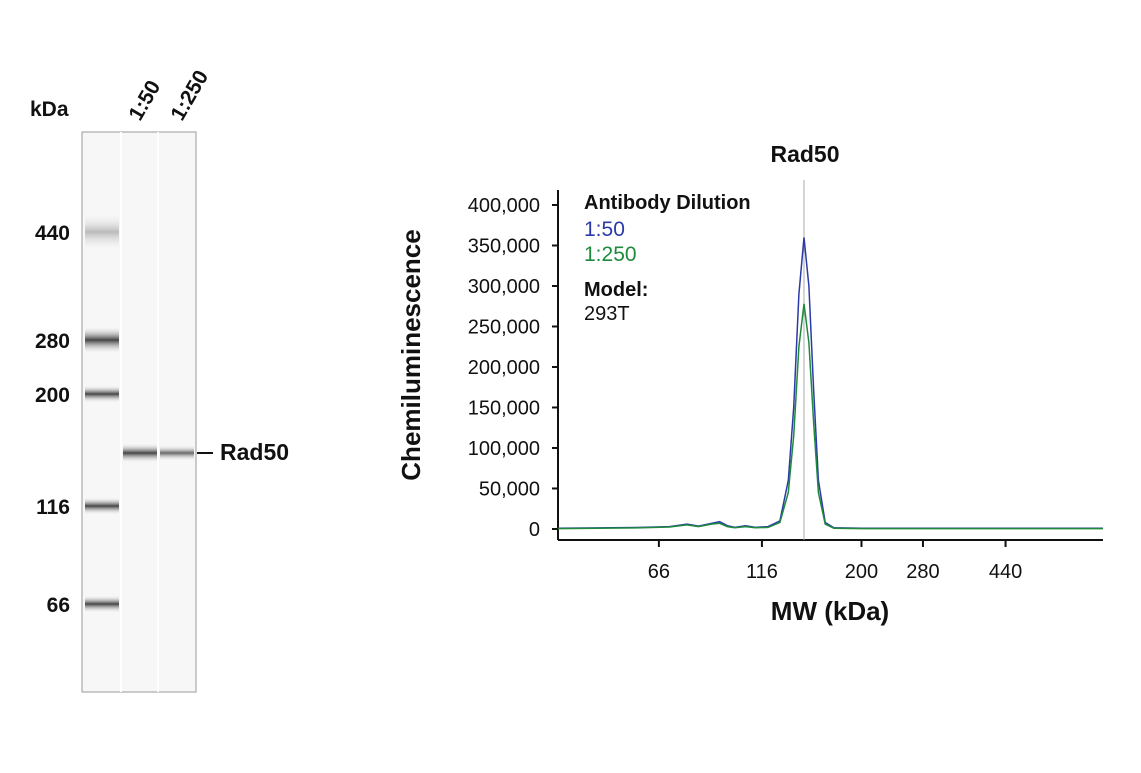 This screenshot has width=1141, height=773. What do you see at coordinates (830, 611) in the screenshot?
I see `x-axis-label: MW (kDa)` at bounding box center [830, 611].